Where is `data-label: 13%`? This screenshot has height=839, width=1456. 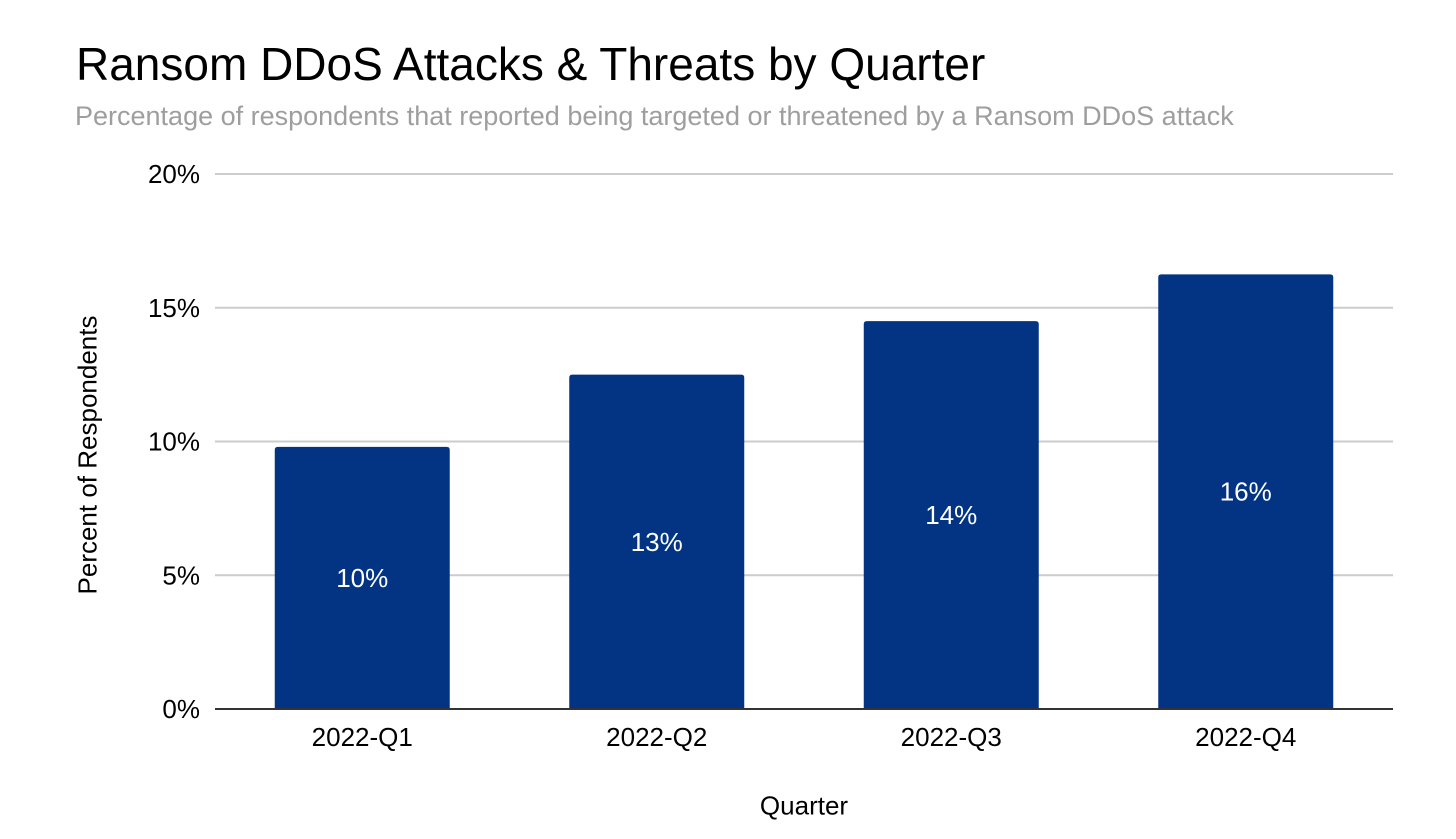 data-label: 13% is located at coordinates (657, 542).